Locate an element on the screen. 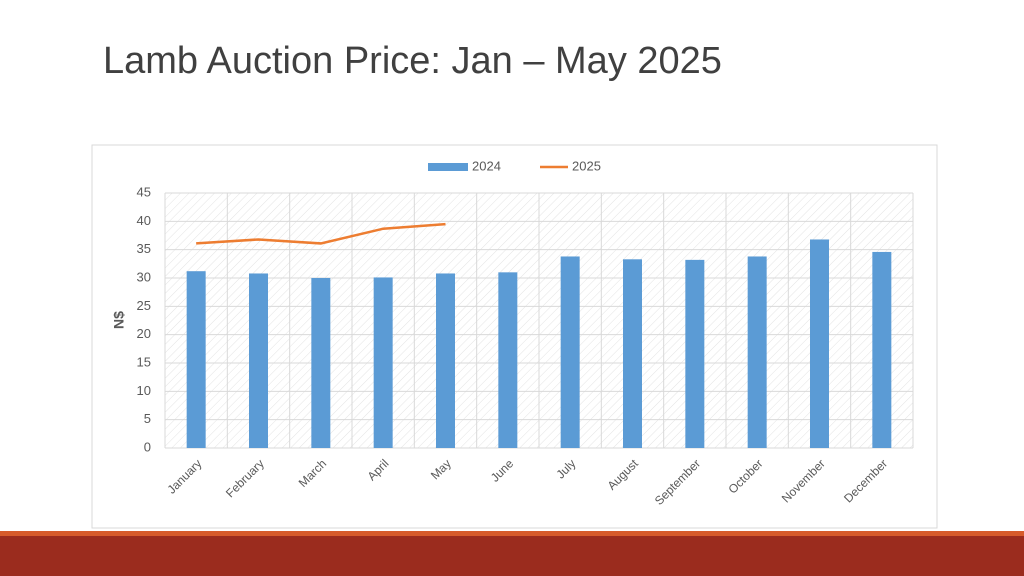 The height and width of the screenshot is (576, 1024). y-tick-label: 40 is located at coordinates (144, 220).